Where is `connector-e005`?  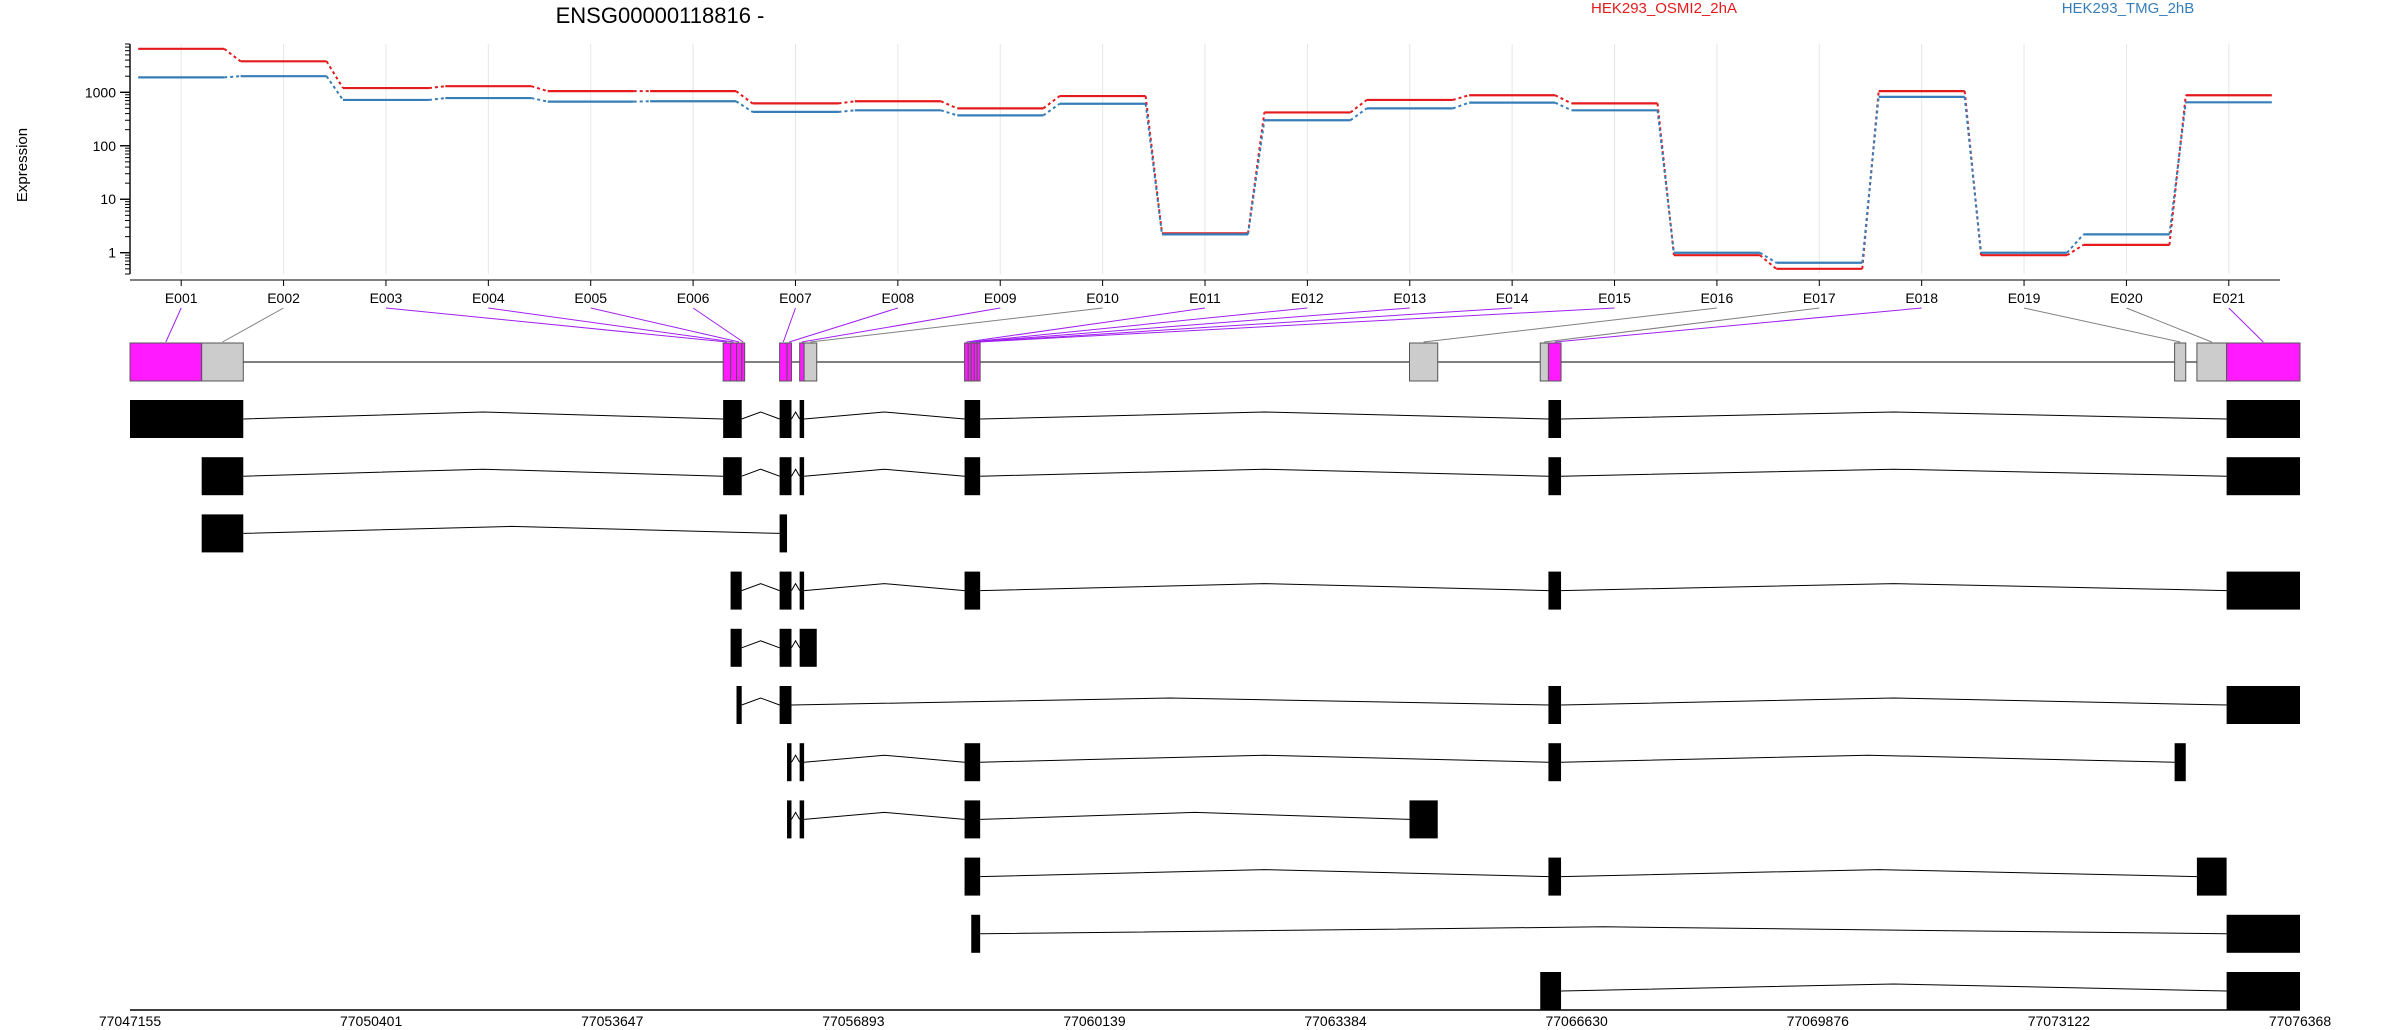 connector-e005 is located at coordinates (665, 325).